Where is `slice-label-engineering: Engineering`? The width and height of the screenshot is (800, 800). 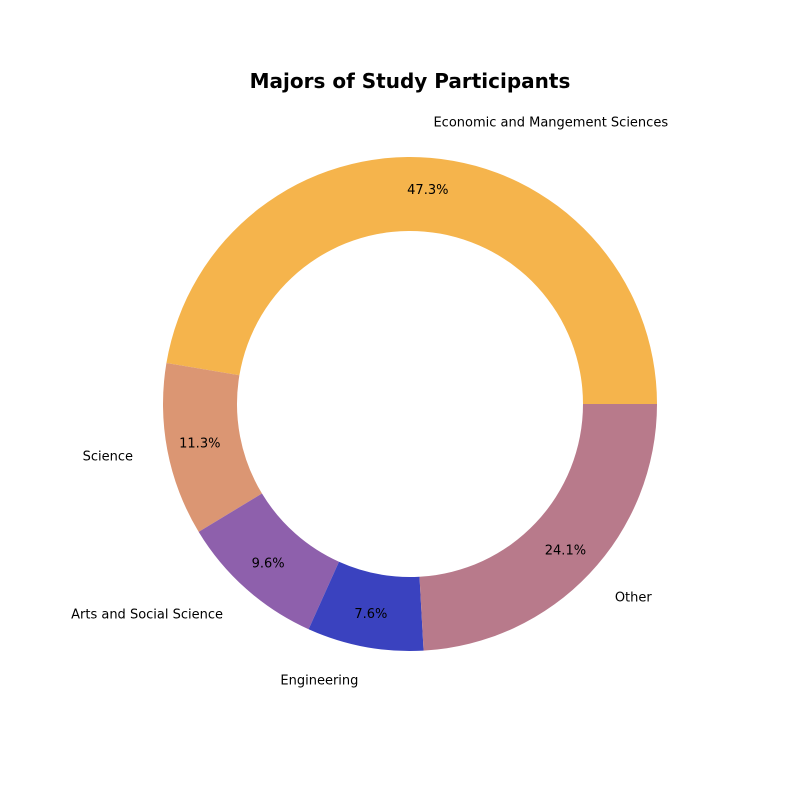
slice-label-engineering: Engineering is located at coordinates (319, 681).